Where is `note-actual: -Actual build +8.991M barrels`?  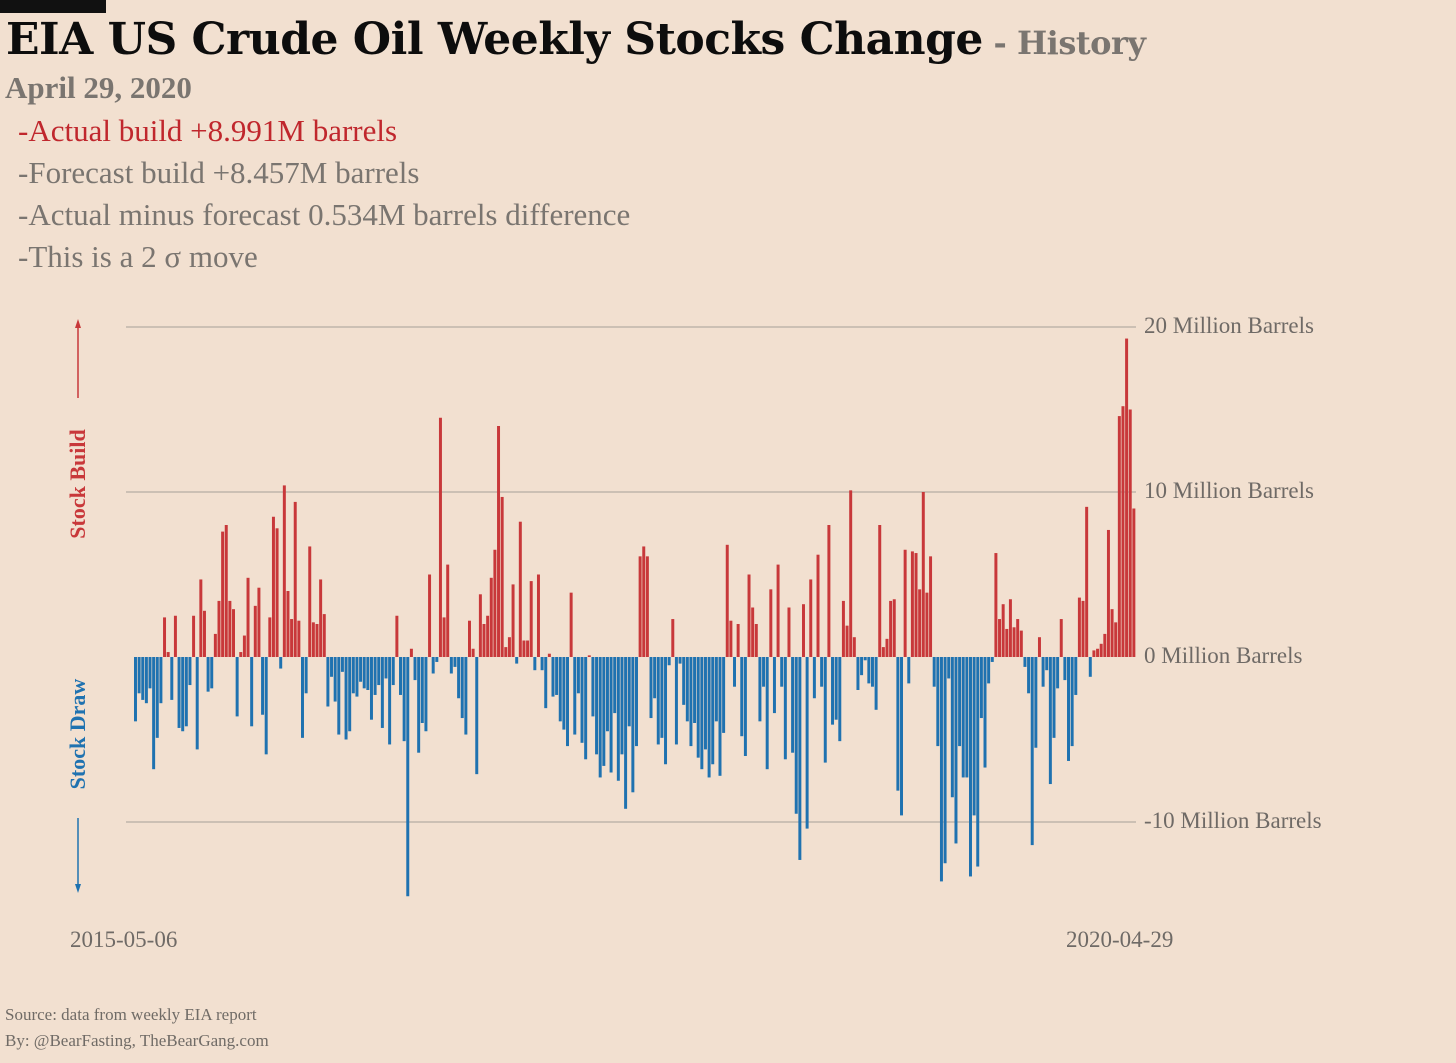 note-actual: -Actual build +8.991M barrels is located at coordinates (208, 130).